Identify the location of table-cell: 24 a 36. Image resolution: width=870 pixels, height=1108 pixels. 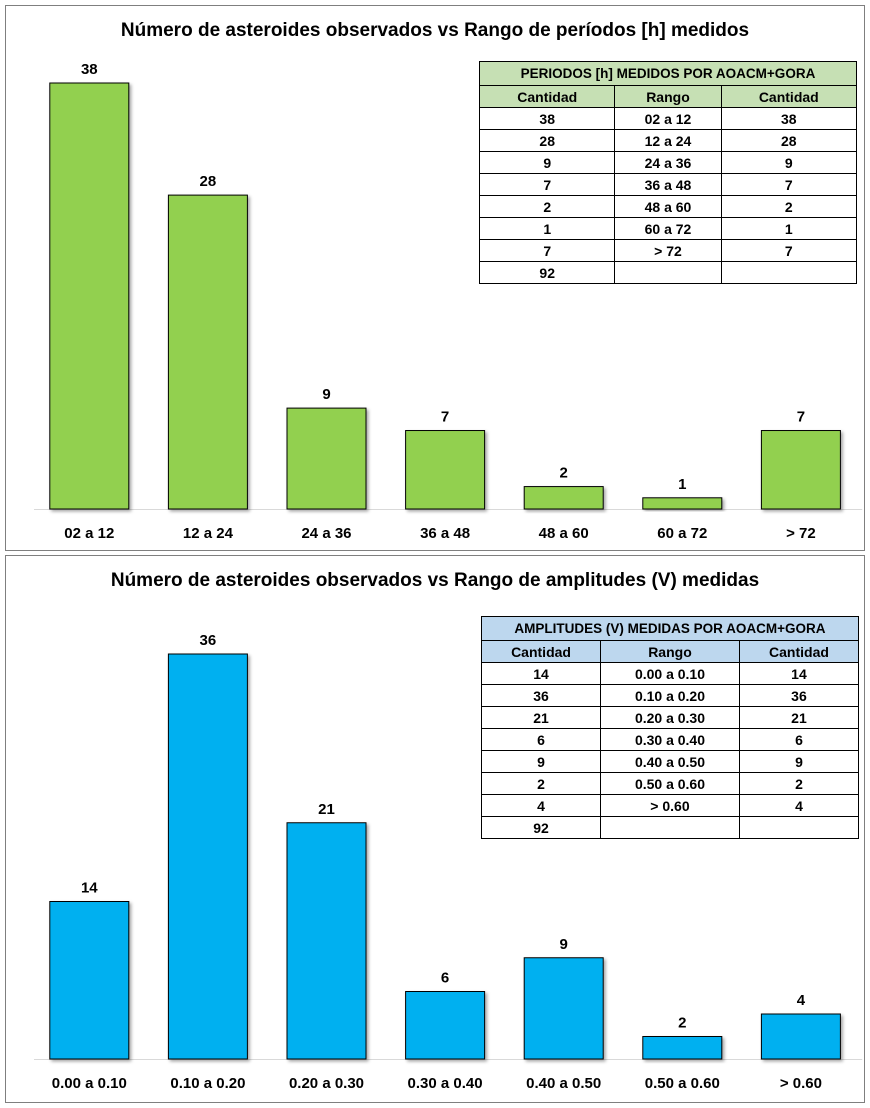
(668, 162).